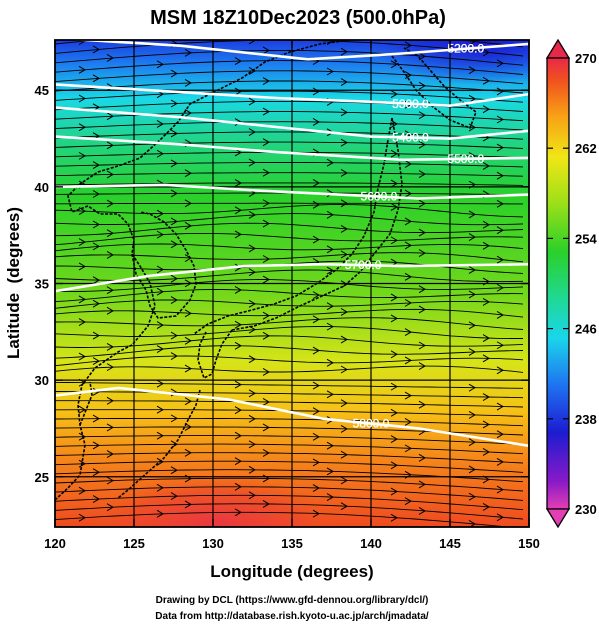 This screenshot has height=630, width=599. What do you see at coordinates (86, 403) in the screenshot?
I see `coastline-taiwan` at bounding box center [86, 403].